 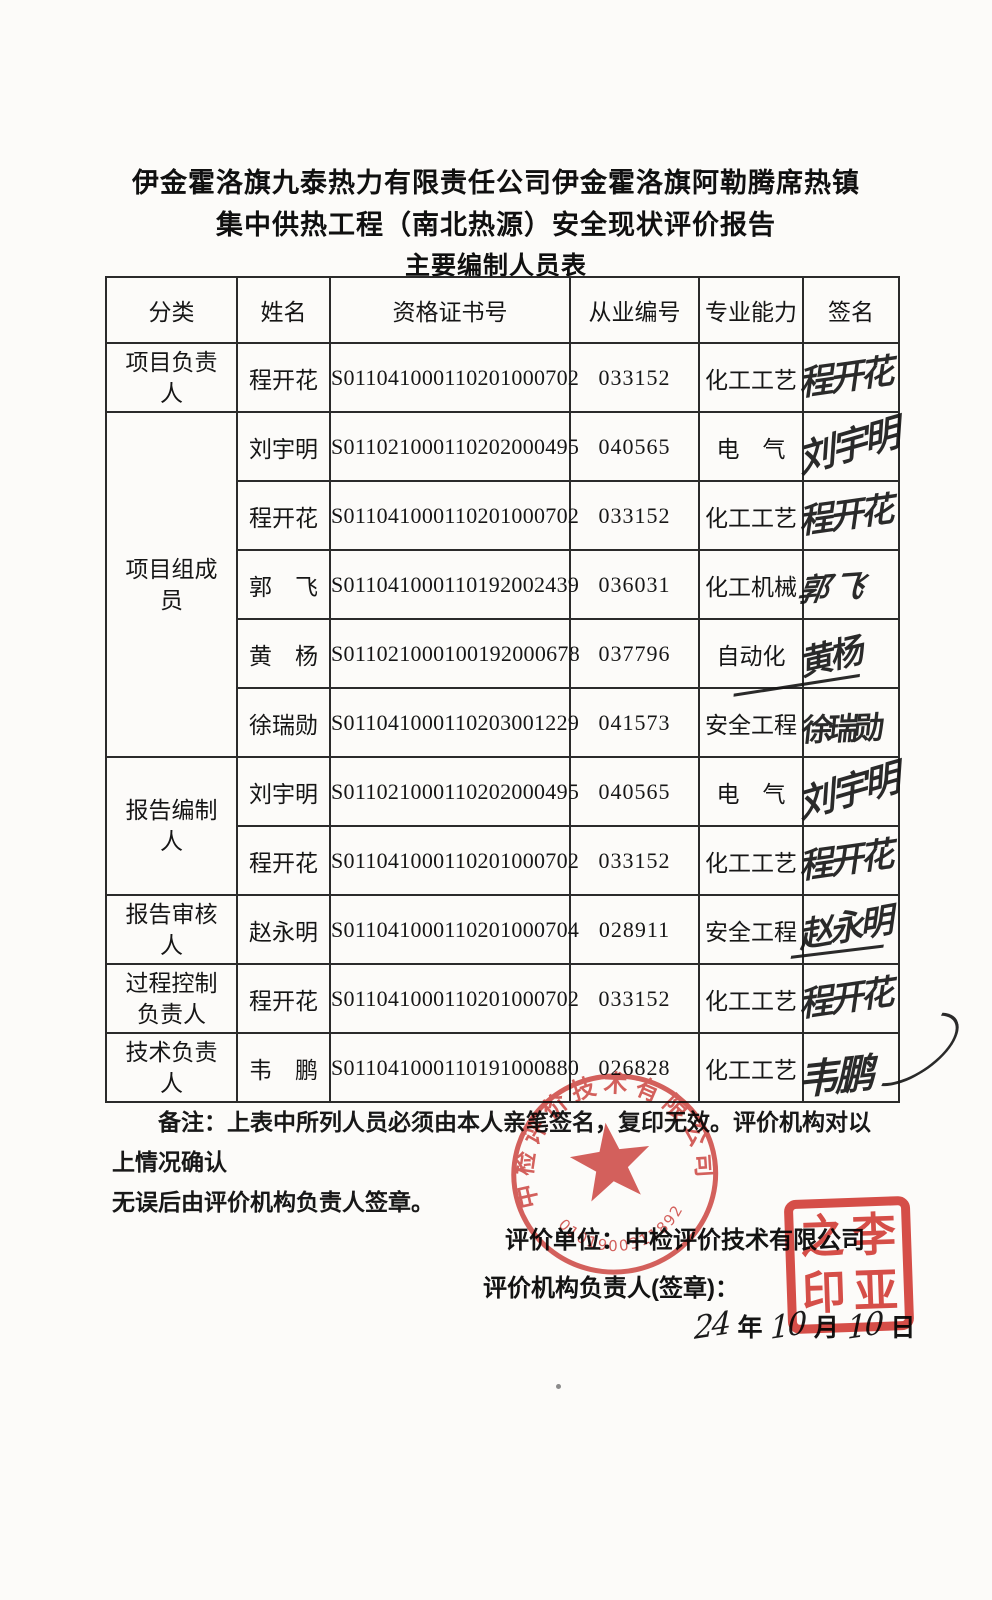 What do you see at coordinates (283, 584) in the screenshot?
I see `name-cell: 郭 飞` at bounding box center [283, 584].